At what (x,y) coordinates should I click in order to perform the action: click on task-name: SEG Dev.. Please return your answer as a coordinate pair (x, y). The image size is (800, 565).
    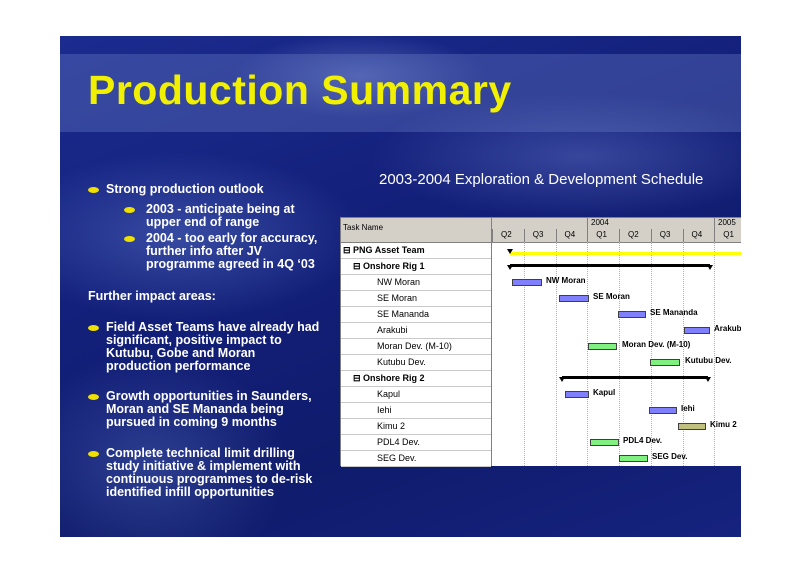
    Looking at the image, I should click on (397, 458).